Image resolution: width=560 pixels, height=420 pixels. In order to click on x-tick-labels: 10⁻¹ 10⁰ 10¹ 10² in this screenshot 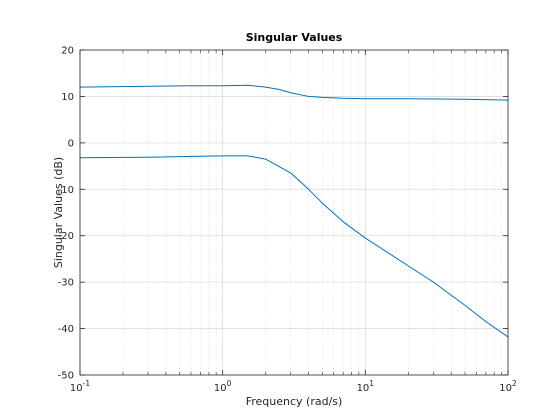, I will do `click(293, 386)`.